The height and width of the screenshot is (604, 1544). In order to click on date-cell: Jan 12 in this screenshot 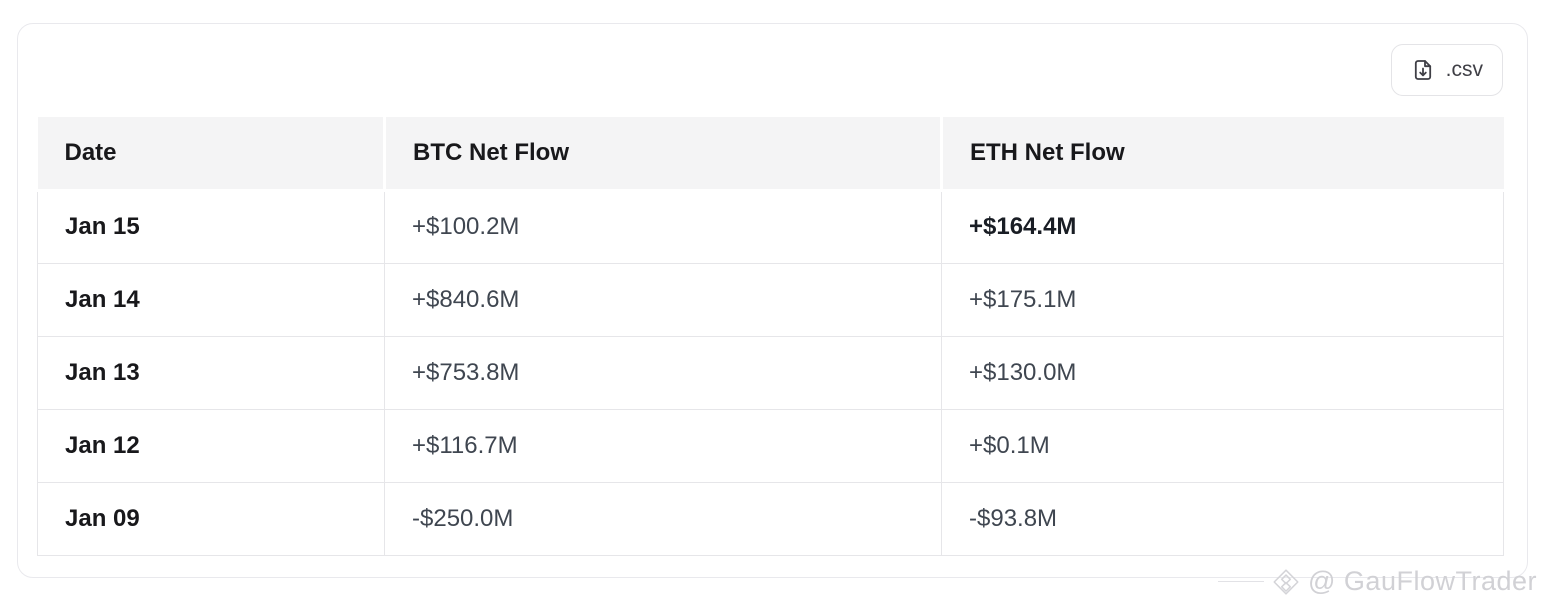, I will do `click(211, 445)`.